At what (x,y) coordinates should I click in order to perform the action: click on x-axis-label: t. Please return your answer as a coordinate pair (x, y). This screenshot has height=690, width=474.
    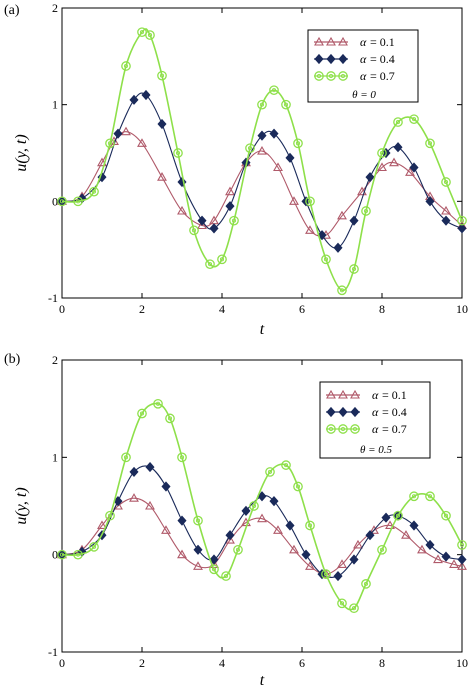
    Looking at the image, I should click on (262, 329).